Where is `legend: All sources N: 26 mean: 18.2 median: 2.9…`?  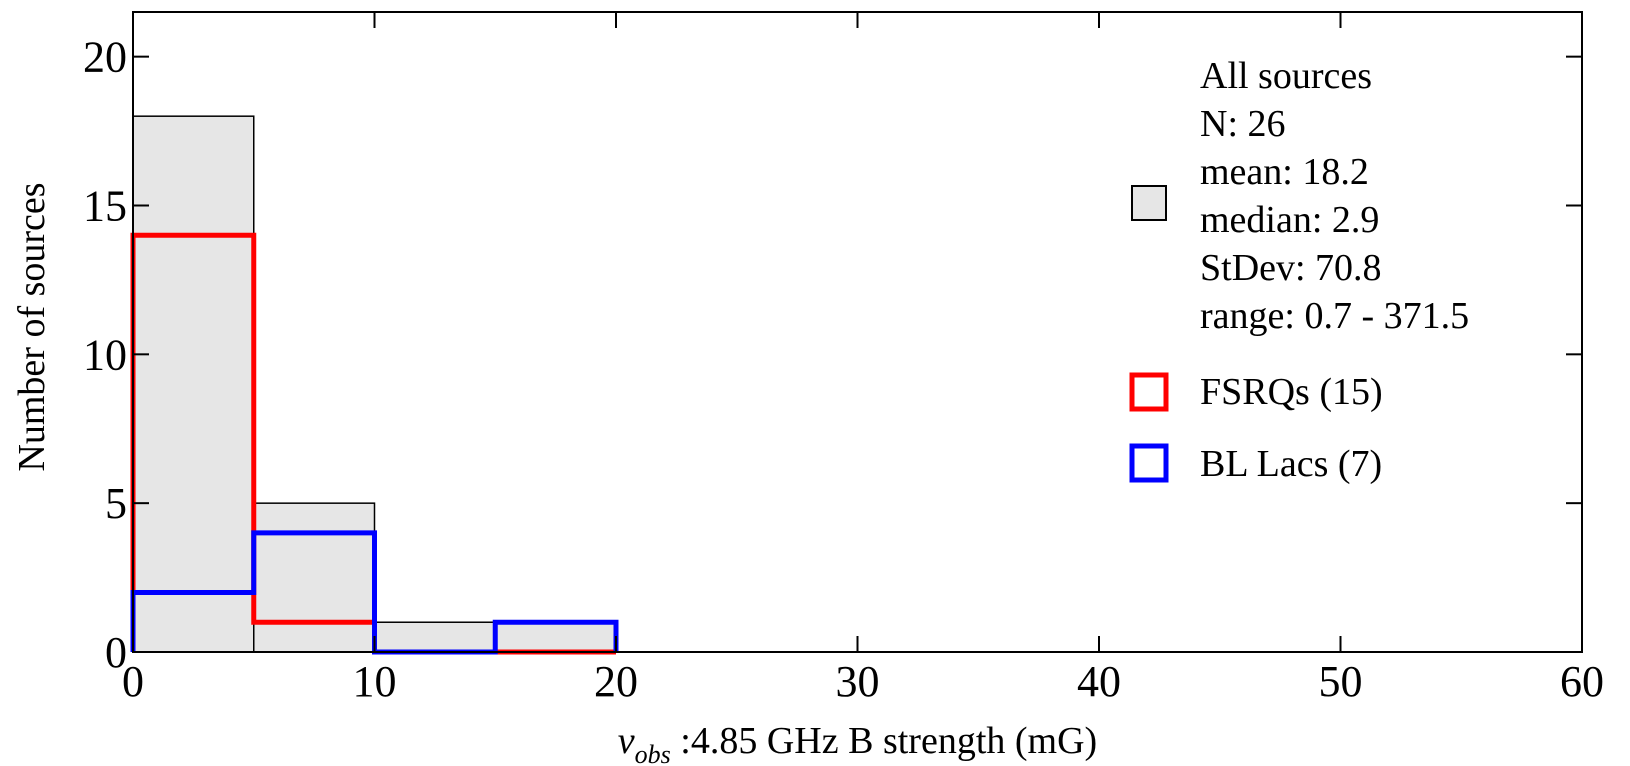
legend: All sources N: 26 mean: 18.2 median: 2.9… is located at coordinates (1299, 270).